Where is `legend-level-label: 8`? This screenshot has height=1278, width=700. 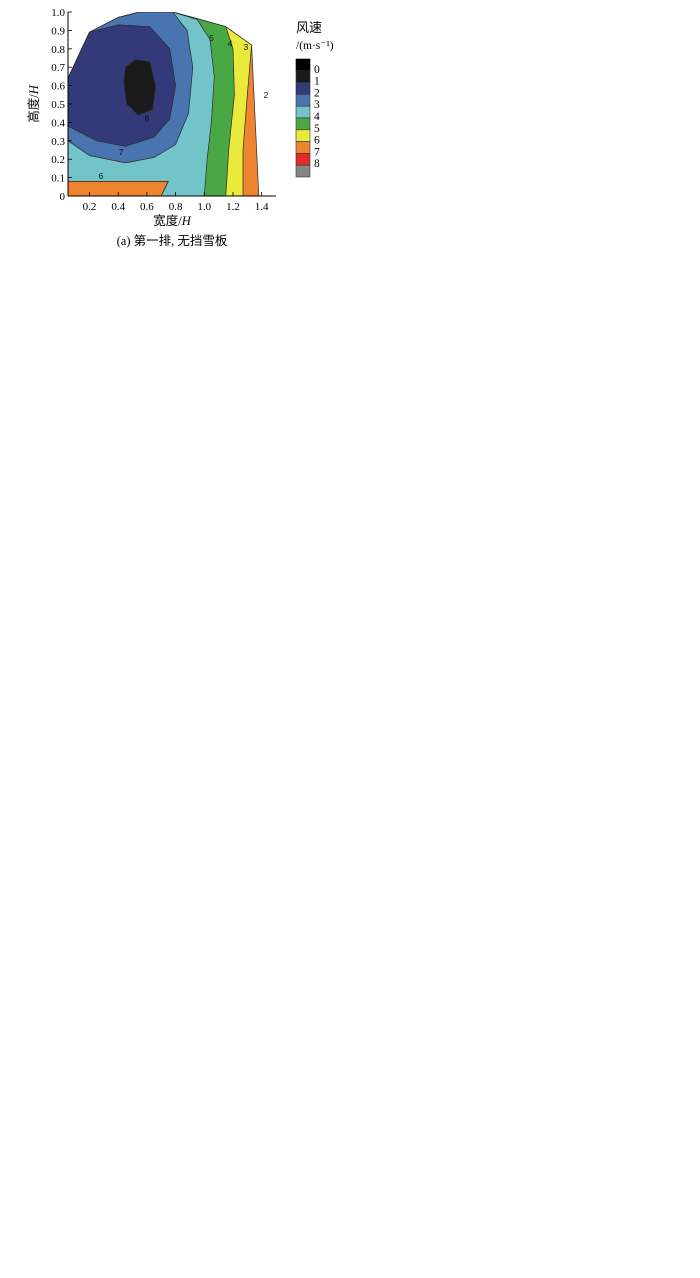
legend-level-label: 8 is located at coordinates (317, 164).